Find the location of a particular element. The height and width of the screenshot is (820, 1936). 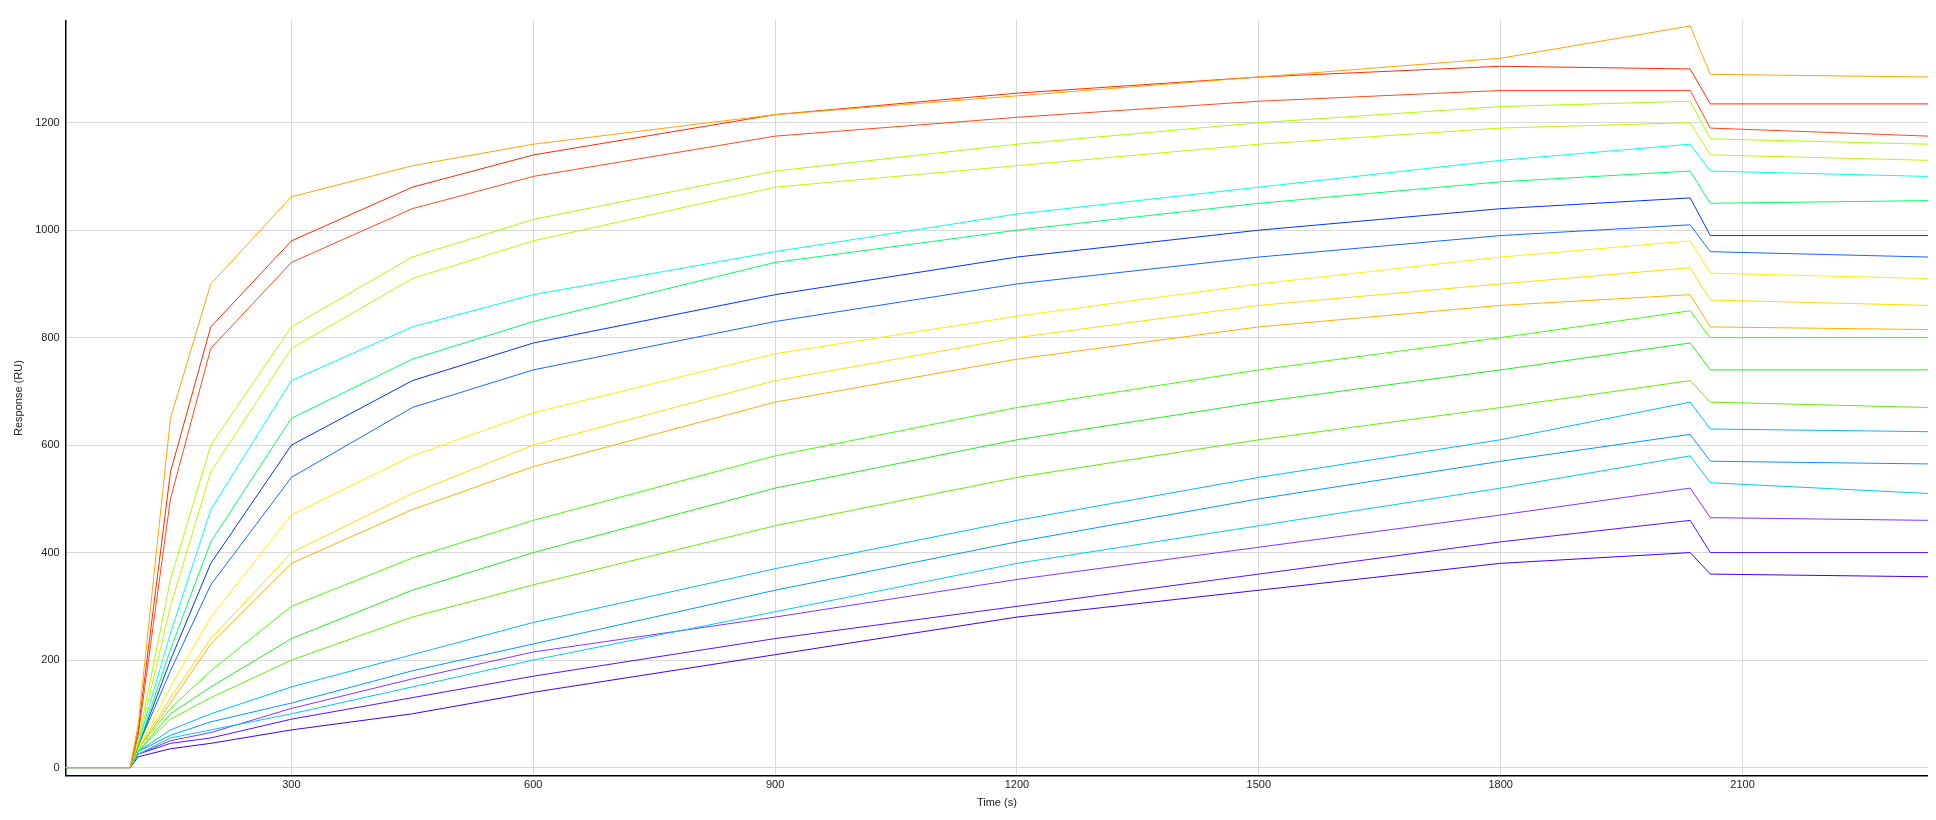

x-tick-label: 600 is located at coordinates (533, 784).